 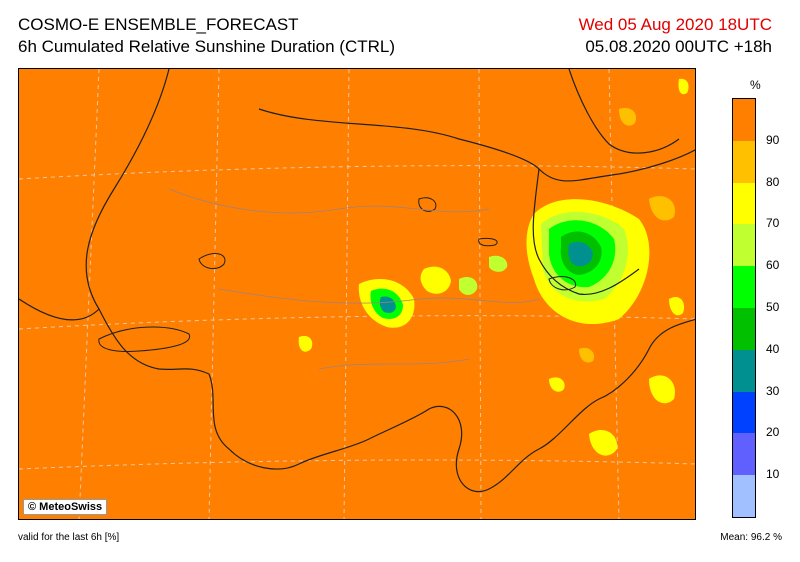 What do you see at coordinates (675, 24) in the screenshot?
I see `valid-time: Wed 05 Aug 2020 18UTC` at bounding box center [675, 24].